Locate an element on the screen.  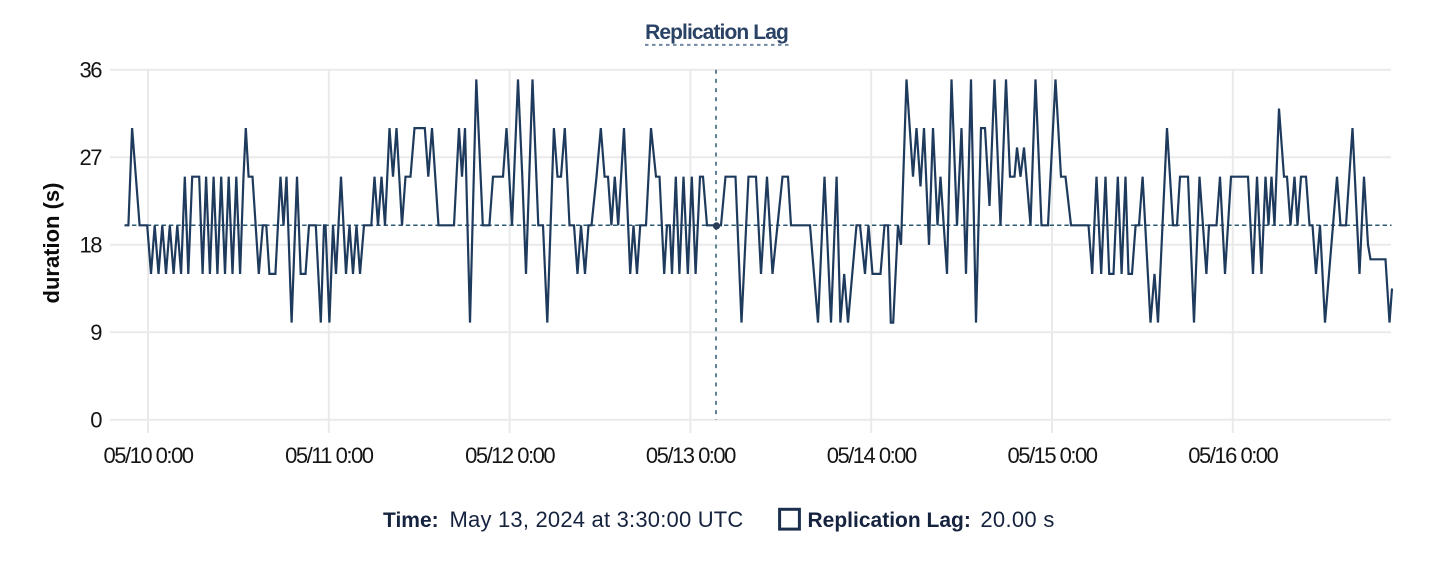
svg-text: 18 is located at coordinates (91, 245).